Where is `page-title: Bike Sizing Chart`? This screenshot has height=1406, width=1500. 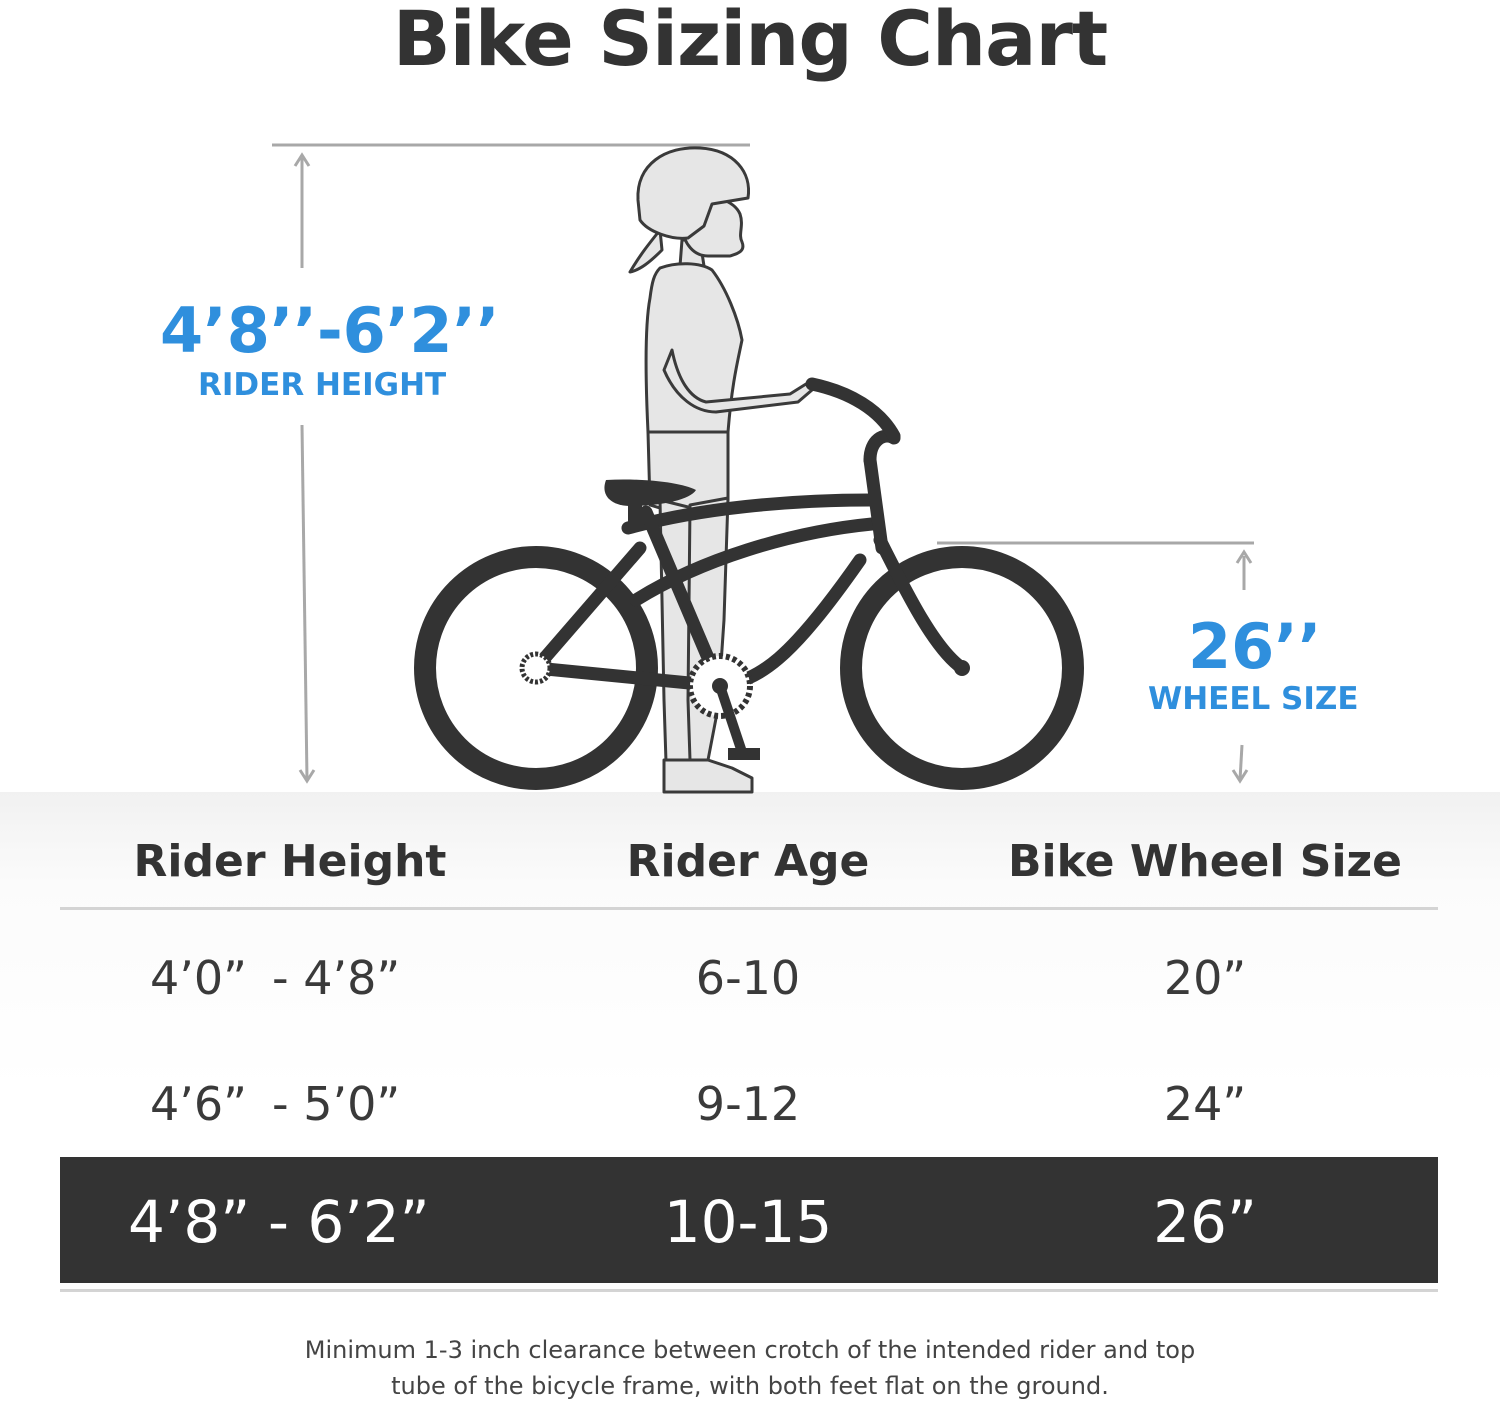 page-title: Bike Sizing Chart is located at coordinates (750, 41).